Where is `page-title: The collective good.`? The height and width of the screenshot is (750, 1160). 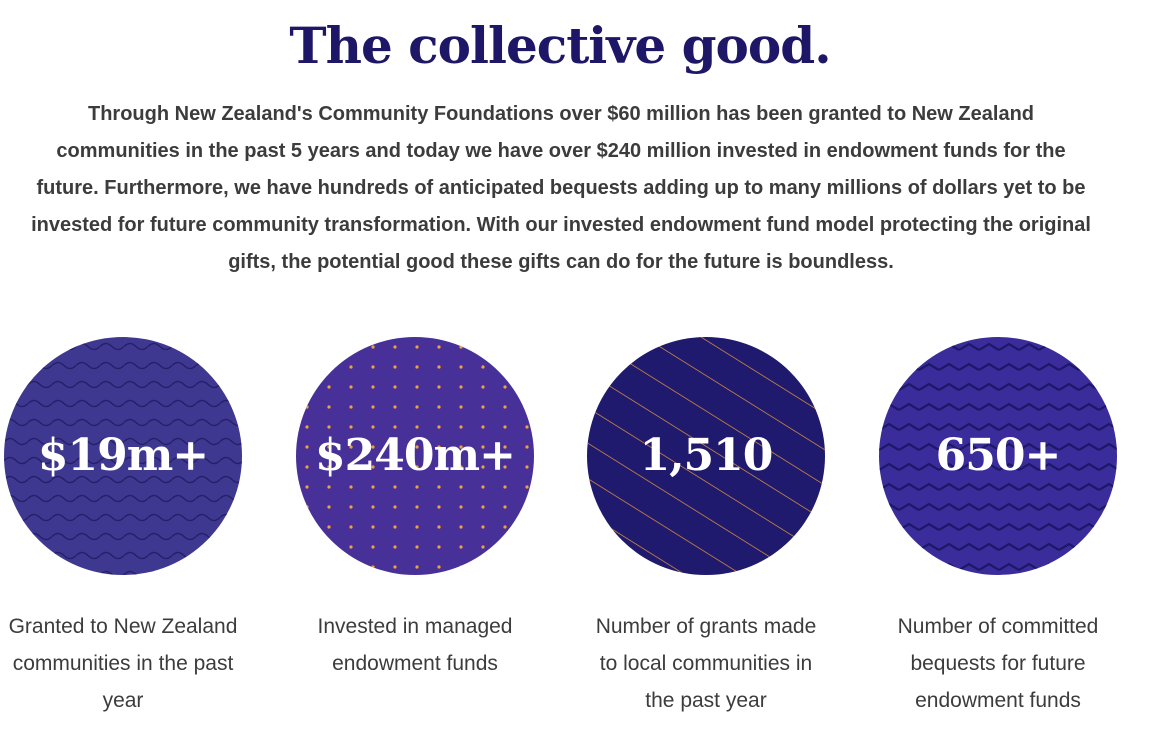
page-title: The collective good. is located at coordinates (560, 45).